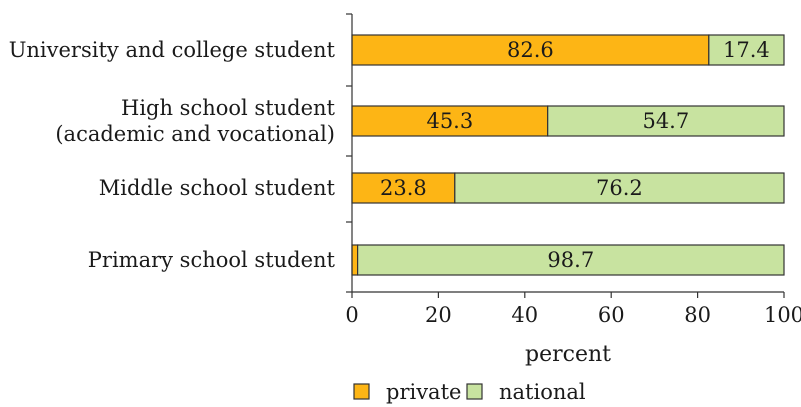 The height and width of the screenshot is (407, 801). I want to click on legend-swatch-national, so click(474, 391).